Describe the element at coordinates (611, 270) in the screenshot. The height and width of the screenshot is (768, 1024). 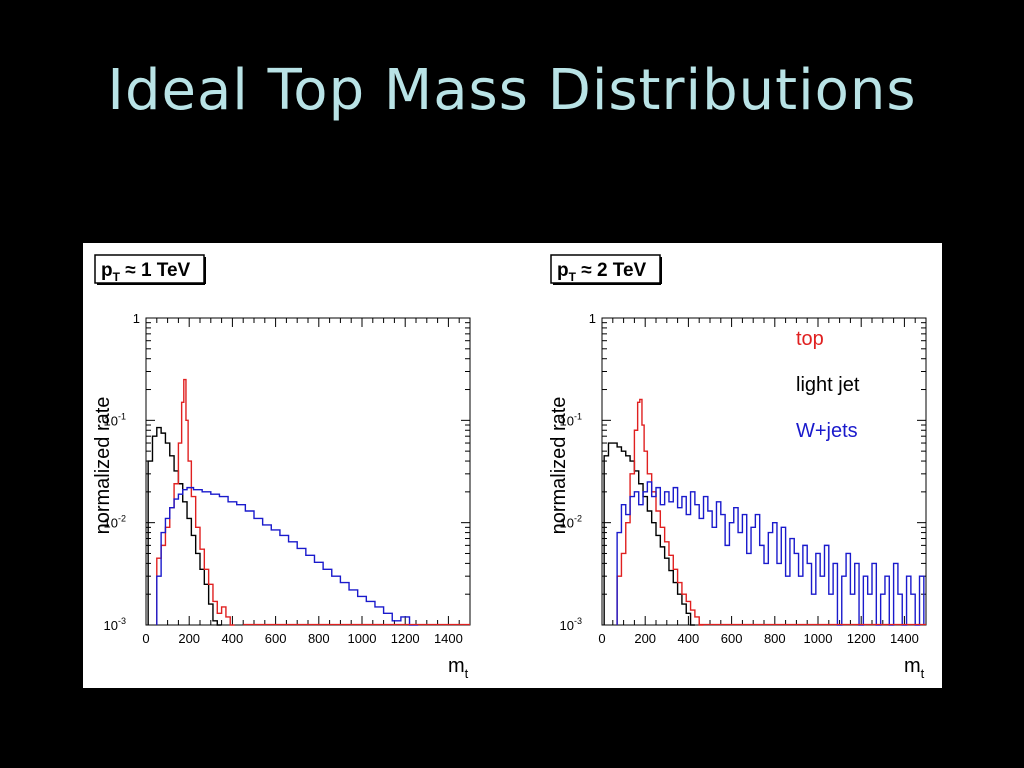
I see `panel-label-rest: ≈ 2 TeV` at that location.